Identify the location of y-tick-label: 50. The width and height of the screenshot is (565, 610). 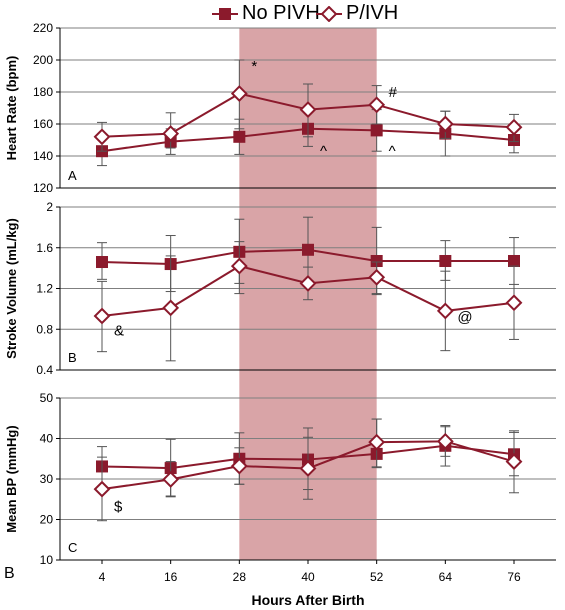
(47, 398).